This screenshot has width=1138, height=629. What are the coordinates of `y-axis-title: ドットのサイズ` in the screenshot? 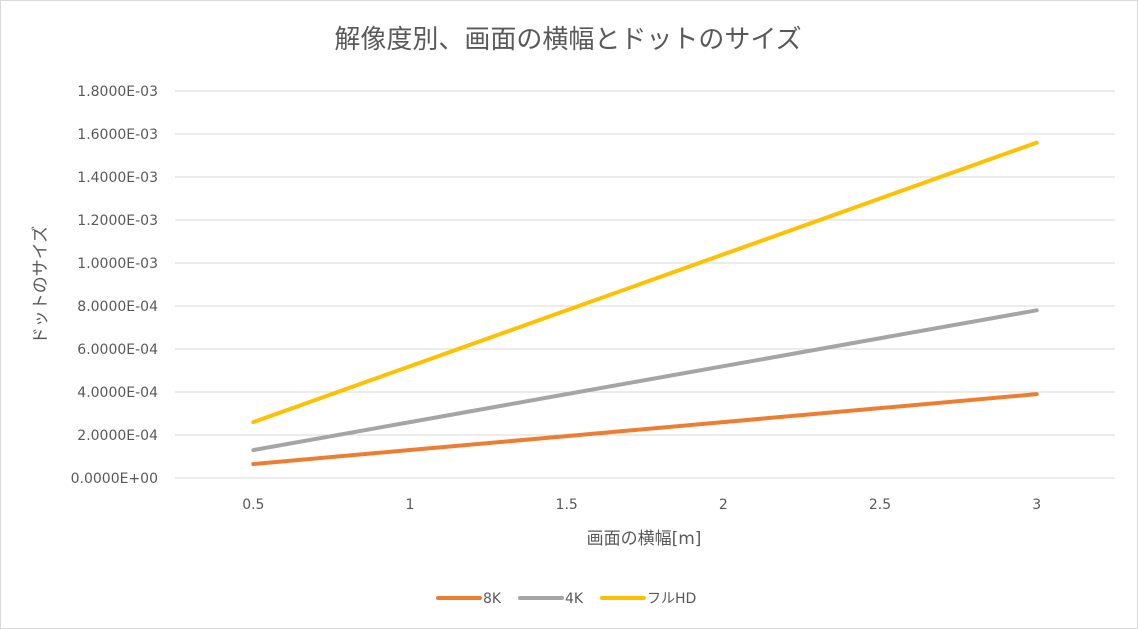 It's located at (41, 285).